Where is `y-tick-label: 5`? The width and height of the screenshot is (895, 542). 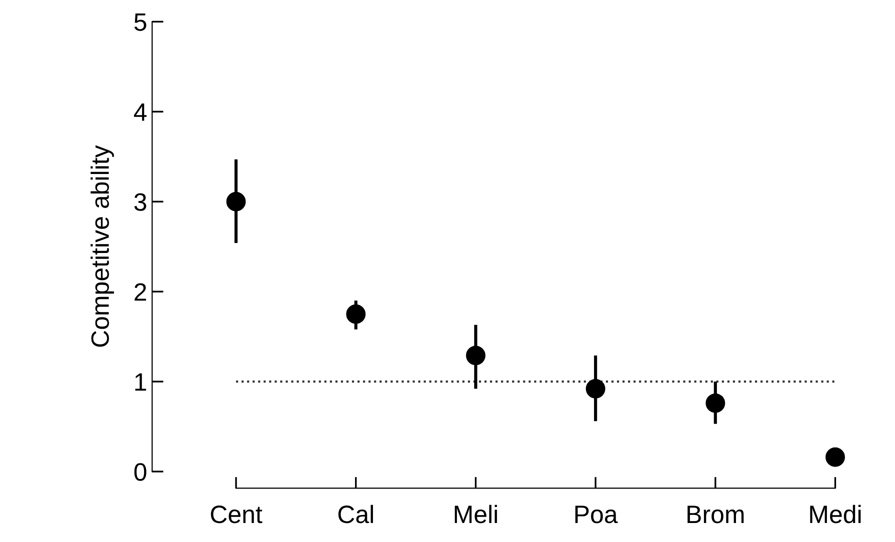 y-tick-label: 5 is located at coordinates (140, 22).